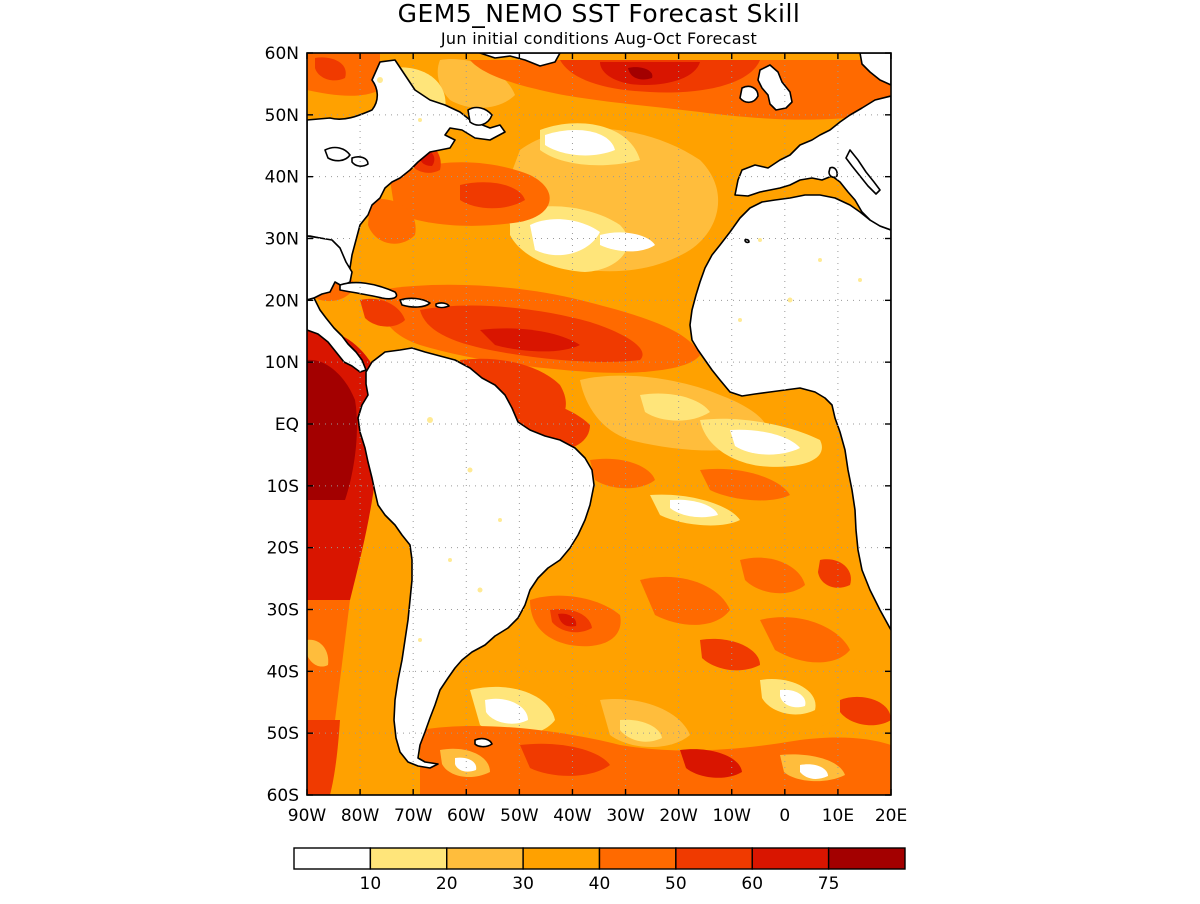 The image size is (1200, 904). What do you see at coordinates (283, 796) in the screenshot?
I see `lat-tick-label: 60S` at bounding box center [283, 796].